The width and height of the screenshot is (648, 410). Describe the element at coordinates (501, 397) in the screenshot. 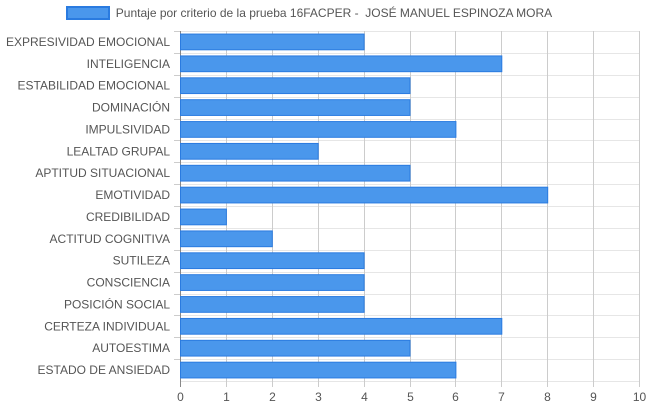

I see `x-tick-label: 7` at that location.